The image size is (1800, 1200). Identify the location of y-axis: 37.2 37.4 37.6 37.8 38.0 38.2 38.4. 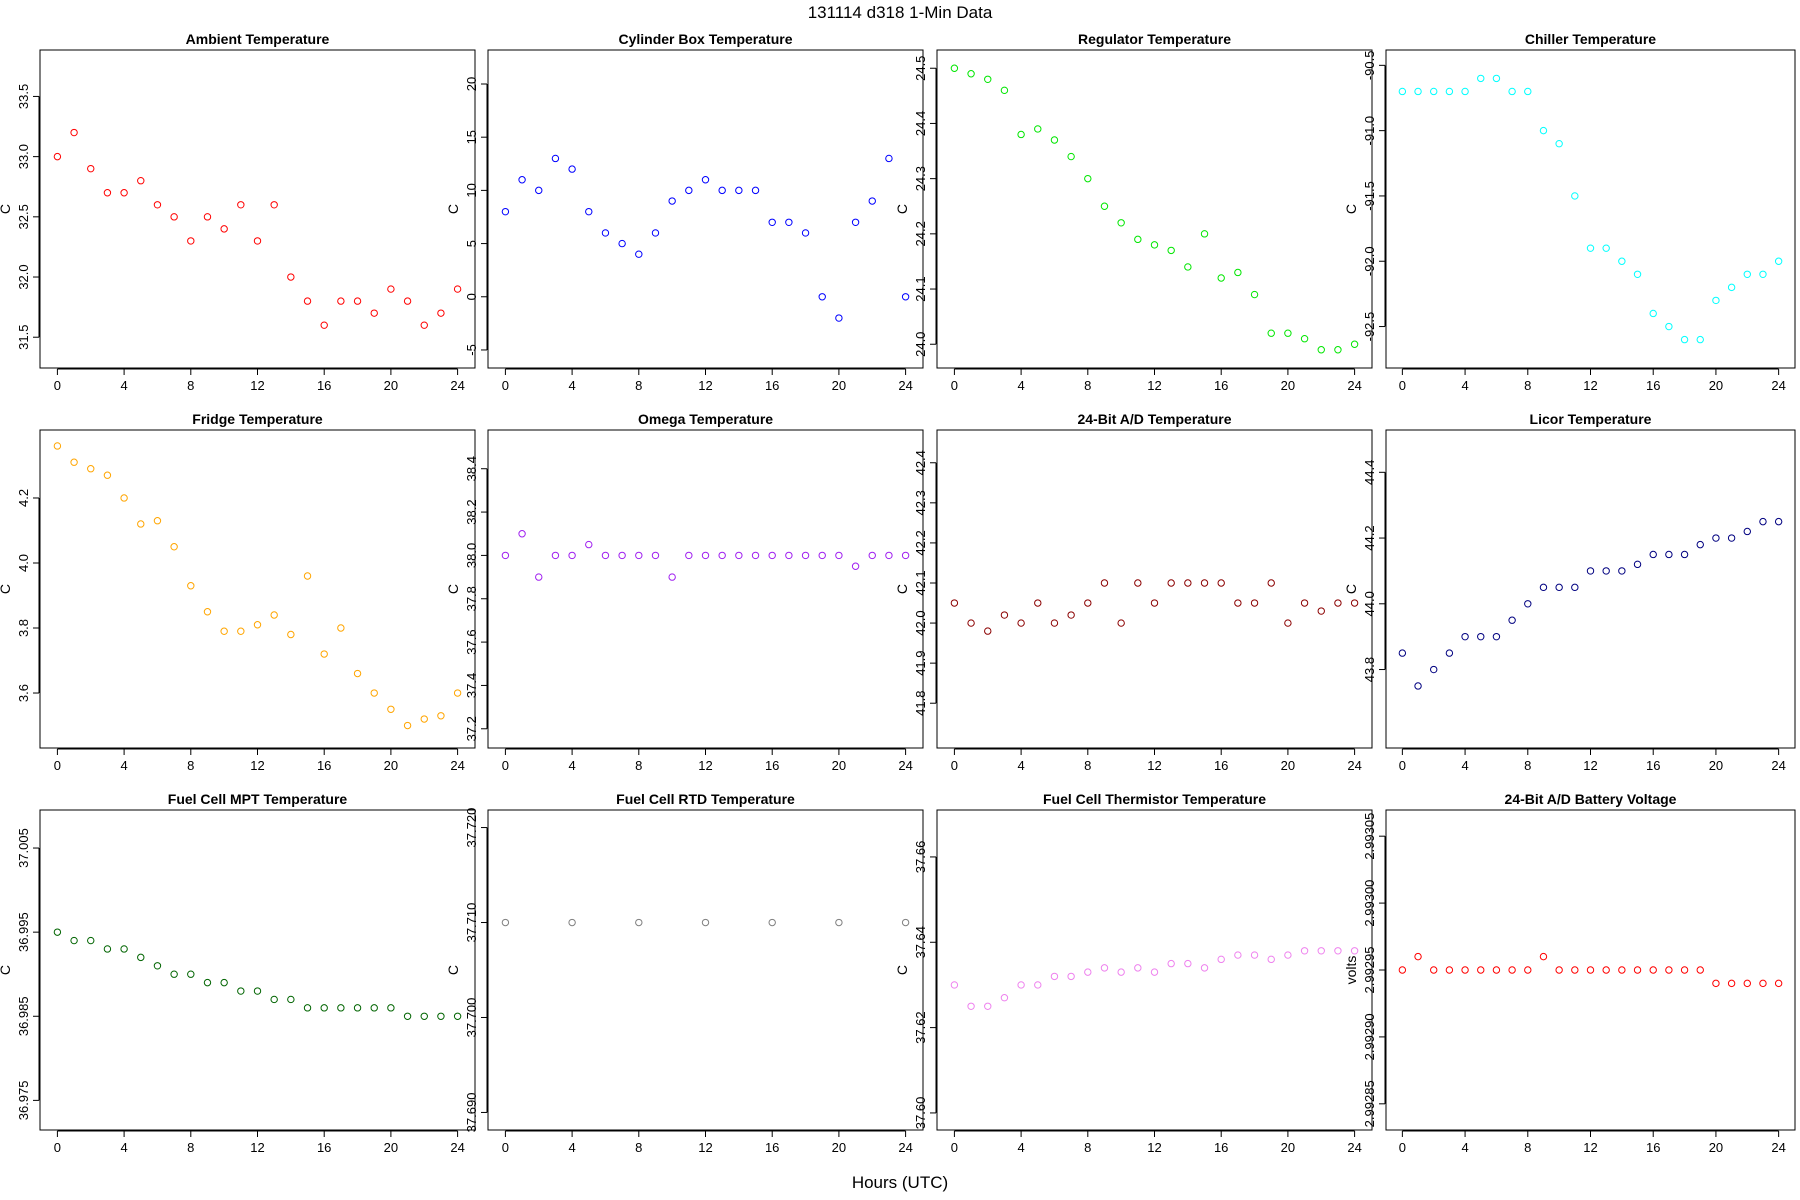
(476, 598).